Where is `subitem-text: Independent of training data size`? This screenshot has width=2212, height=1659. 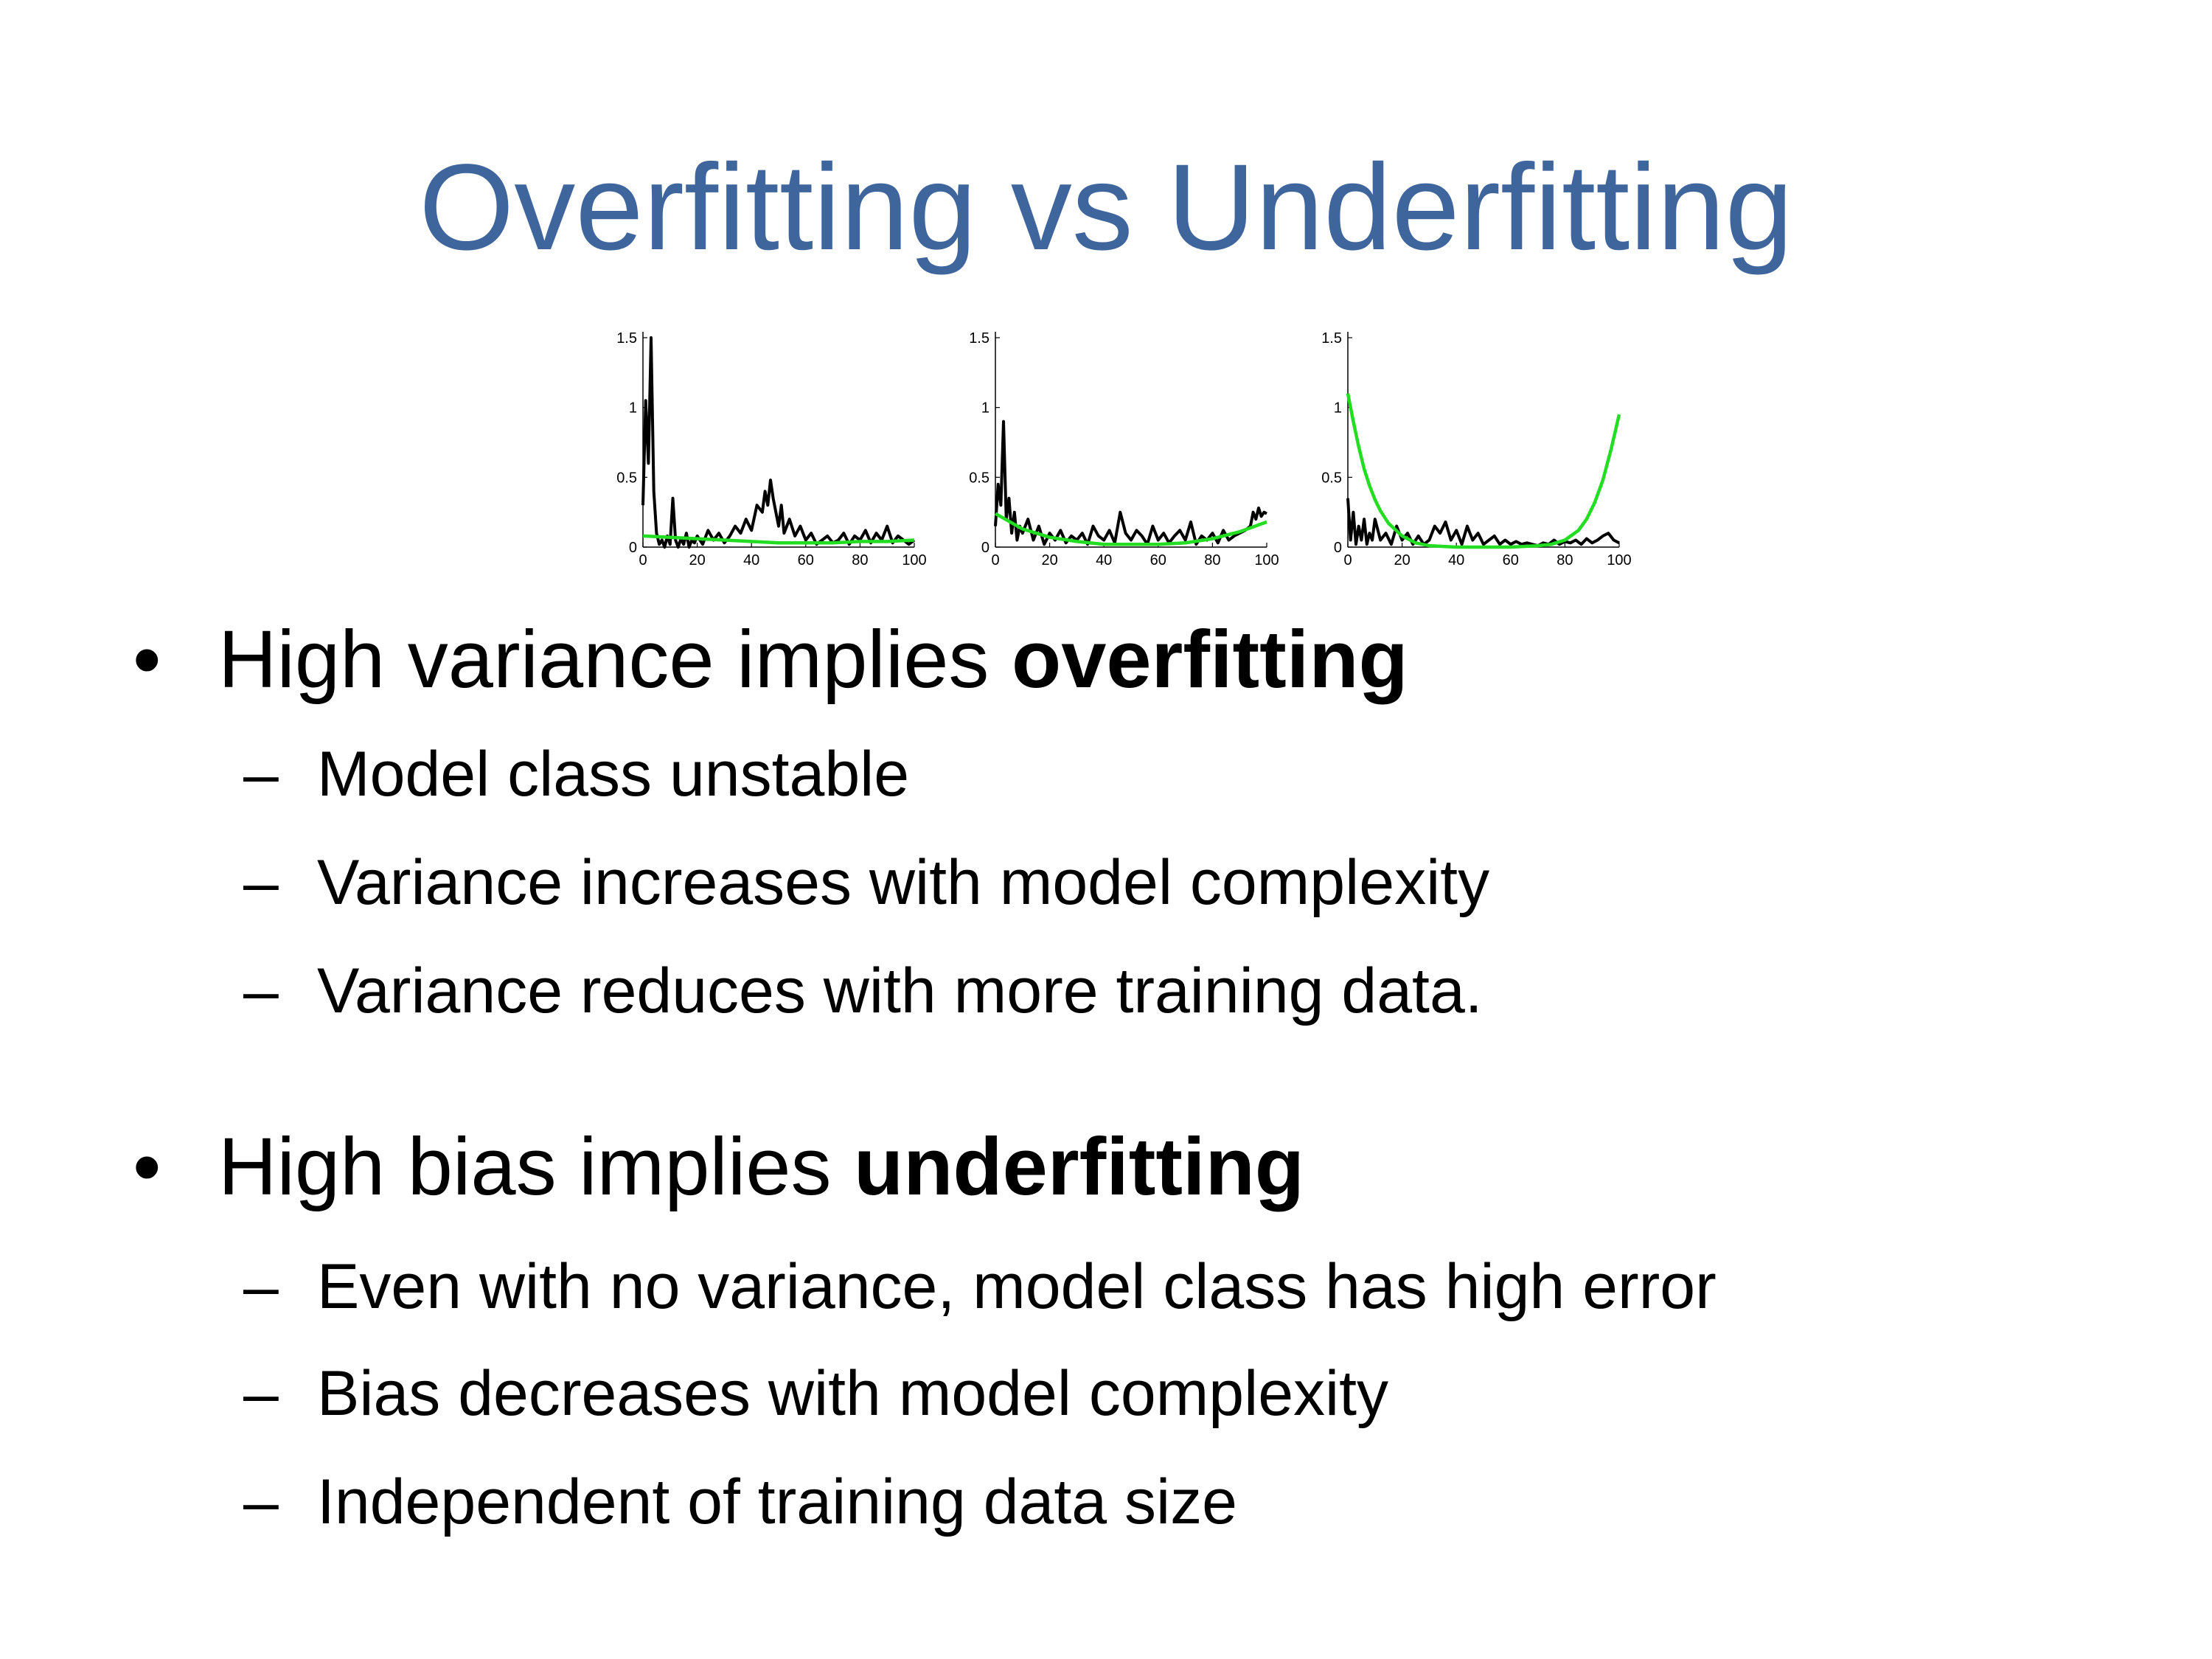
subitem-text: Independent of training data size is located at coordinates (777, 1502).